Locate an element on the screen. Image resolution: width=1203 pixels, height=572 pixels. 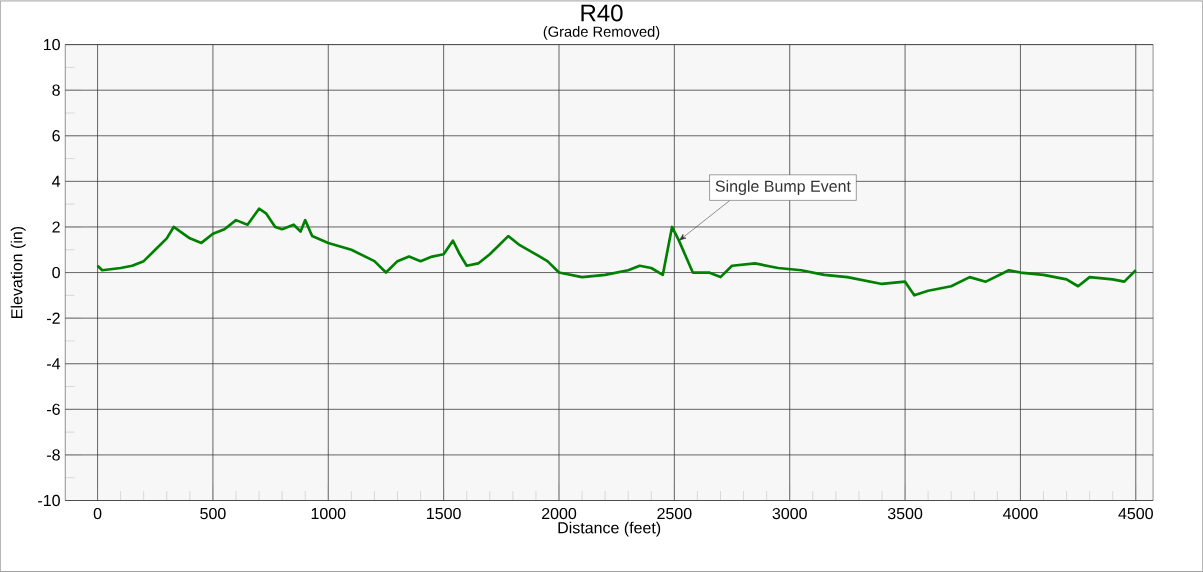
x-tick-label: 500 is located at coordinates (213, 514).